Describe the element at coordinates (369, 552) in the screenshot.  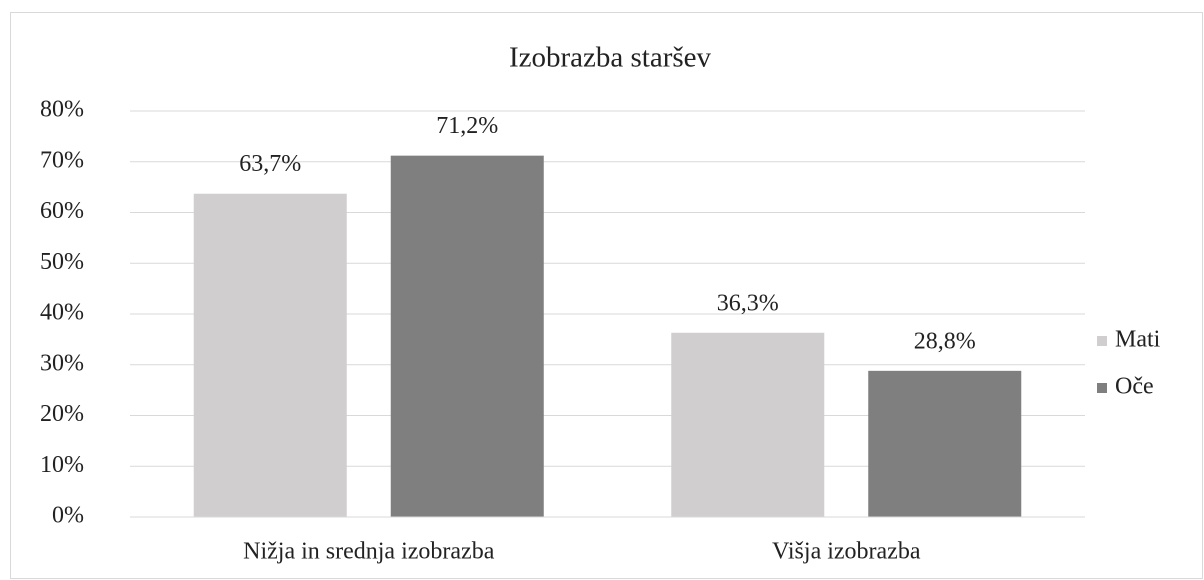
I see `x-tick-label: Nižja in srednja izobrazba` at that location.